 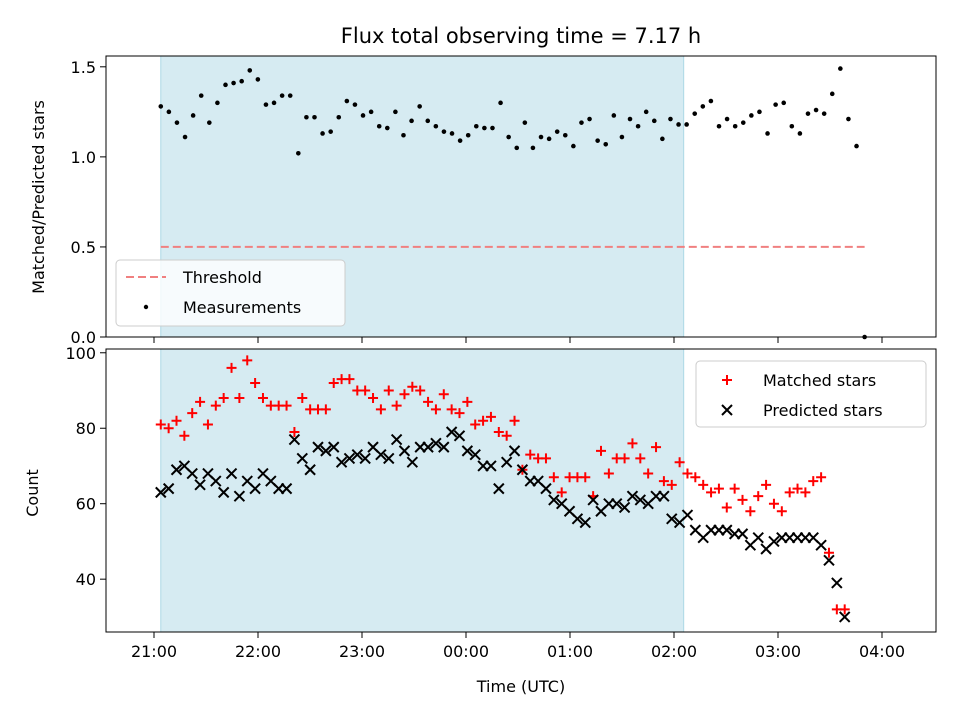 I want to click on legend-predicted-marker, so click(x=727, y=410).